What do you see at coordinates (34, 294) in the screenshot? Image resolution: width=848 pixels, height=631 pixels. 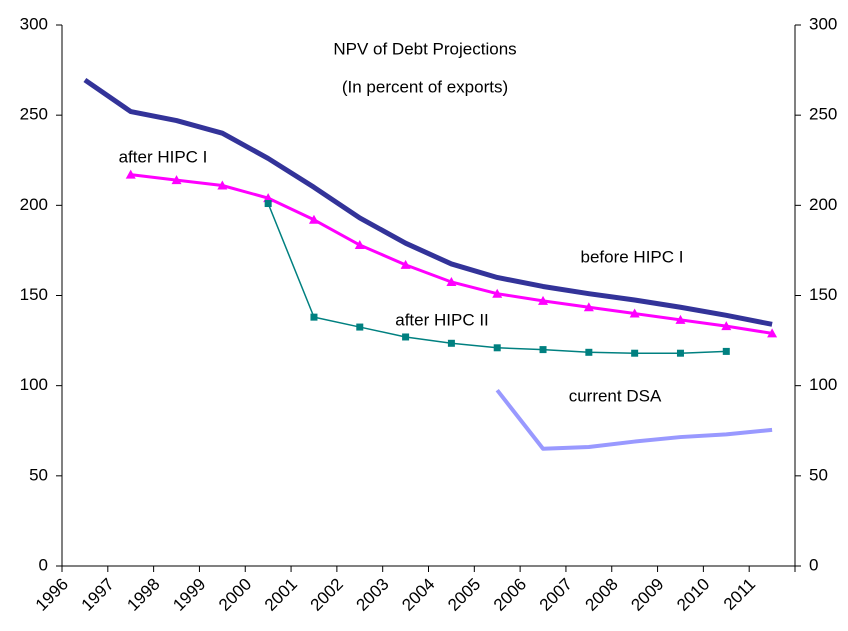 I see `y-tick-label: 150` at bounding box center [34, 294].